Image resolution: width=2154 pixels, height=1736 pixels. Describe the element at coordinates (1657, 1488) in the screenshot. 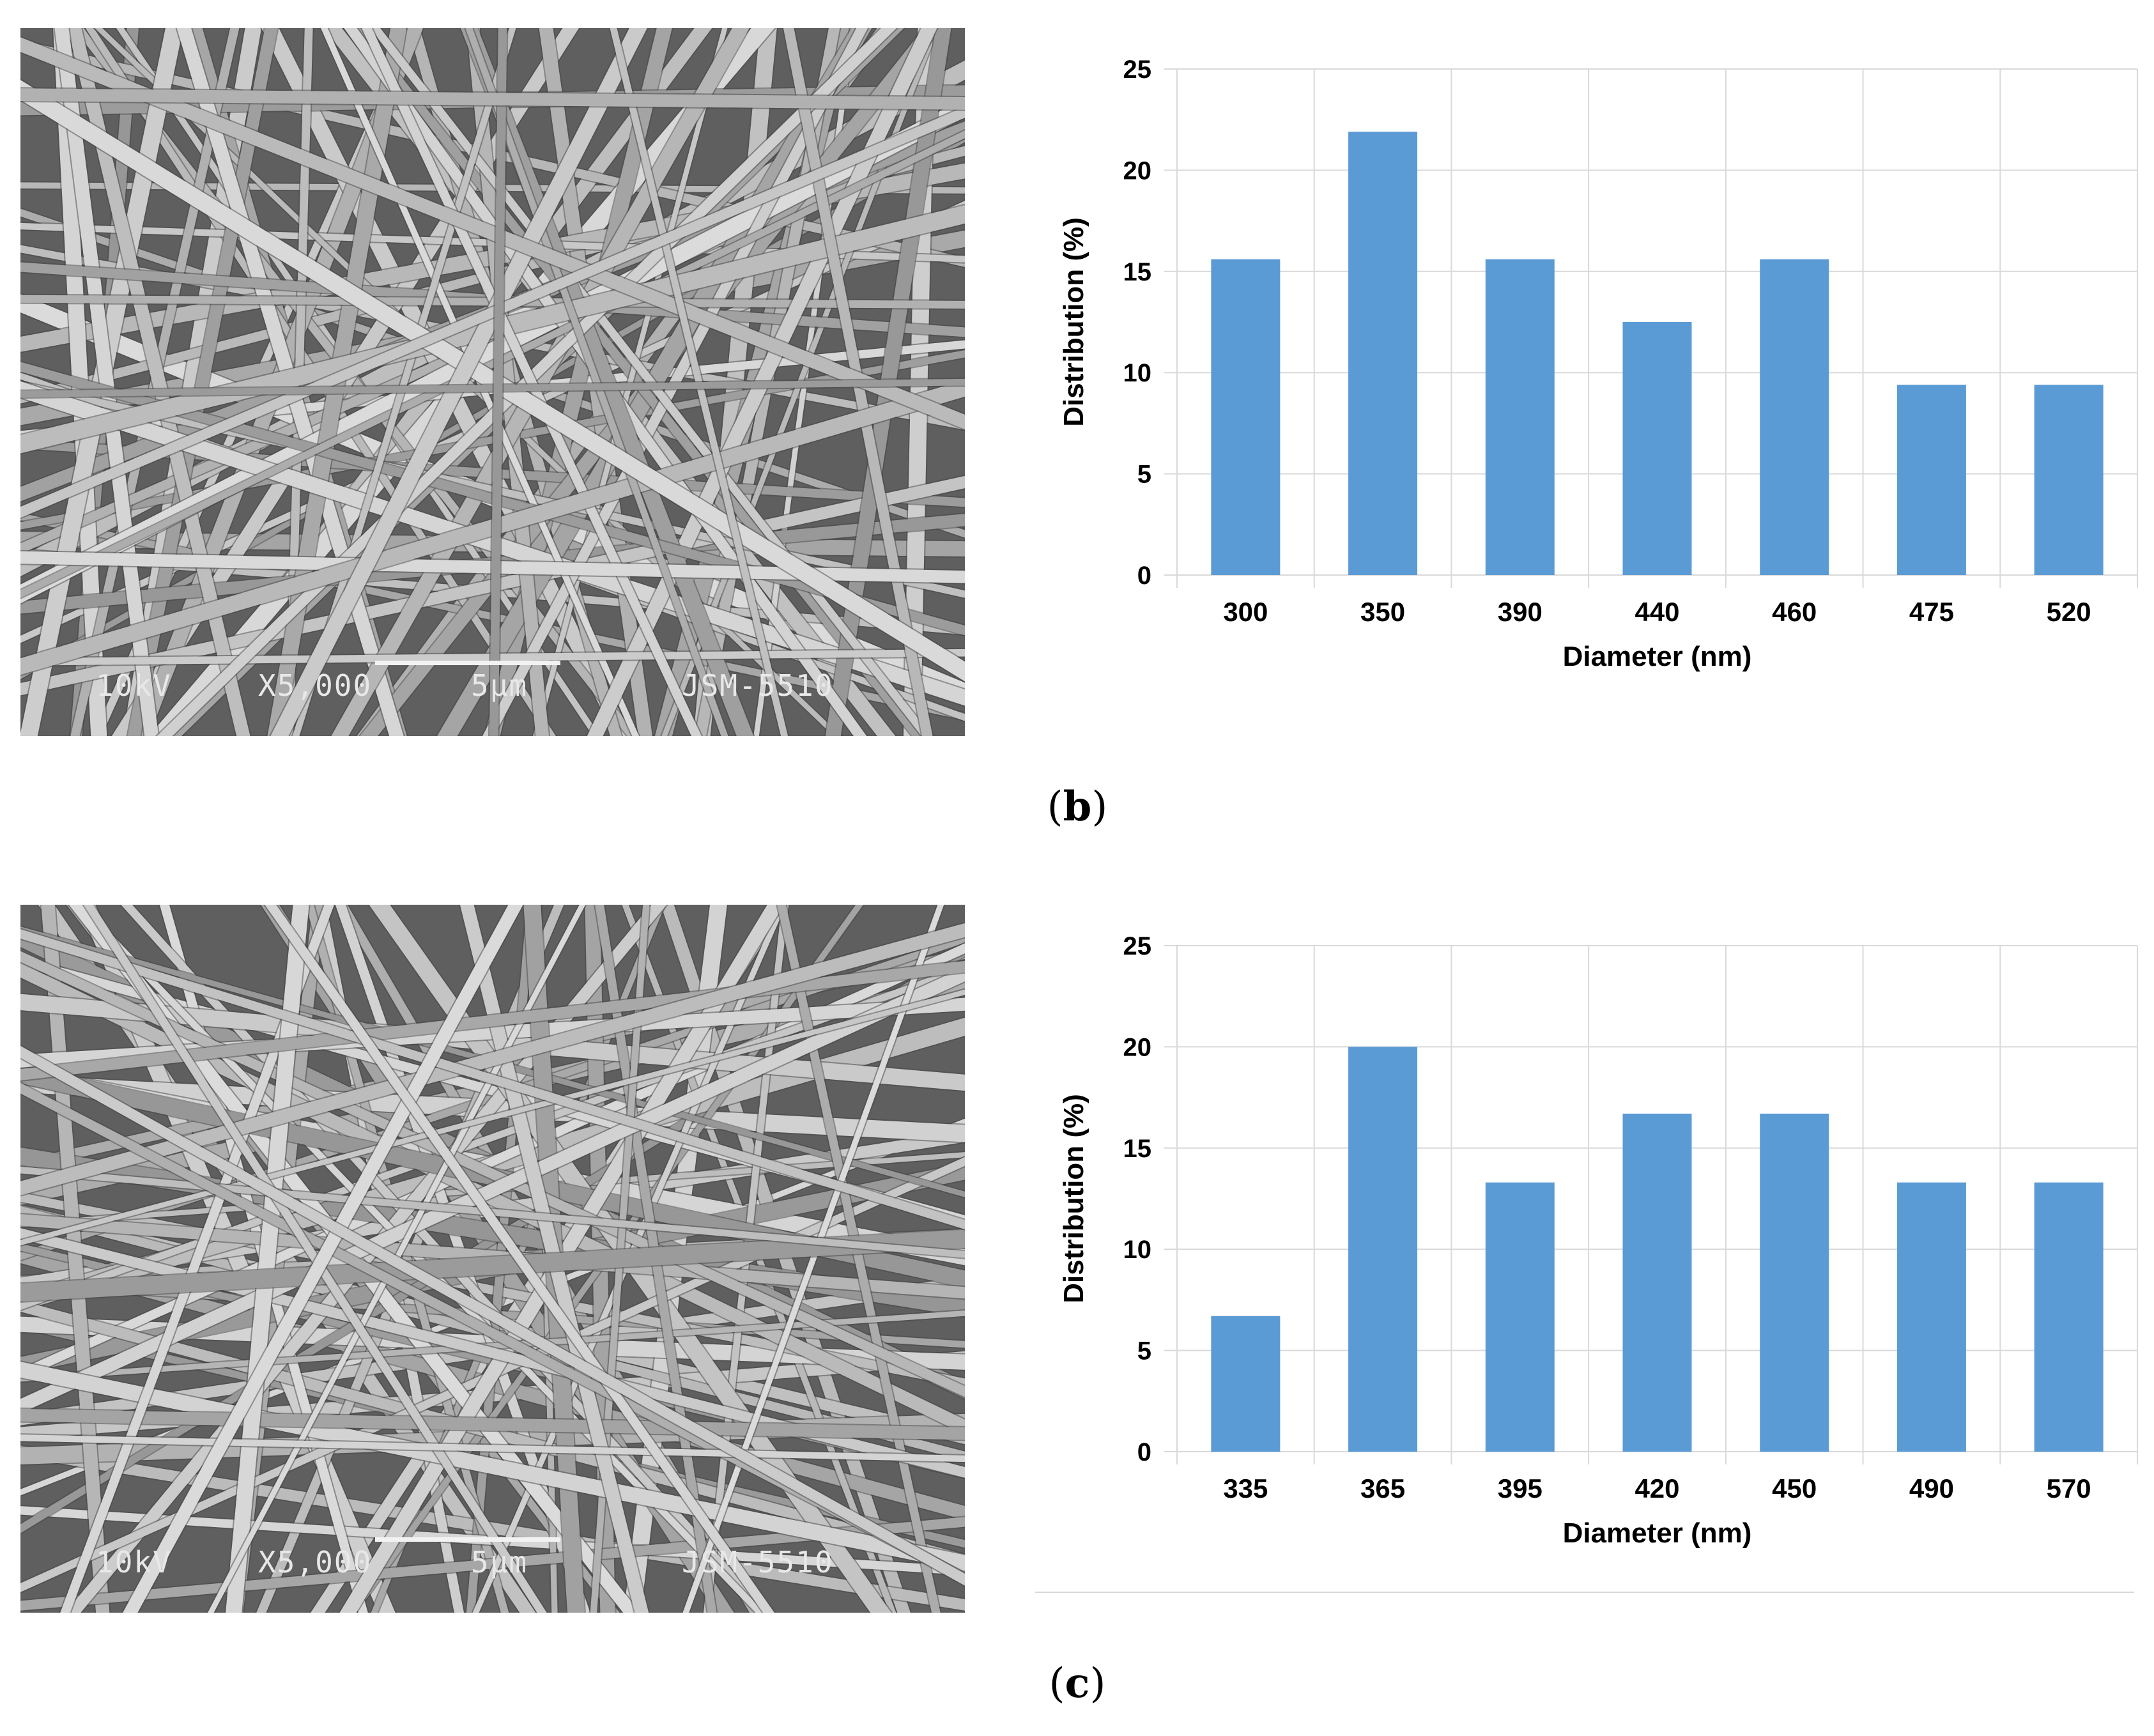

I see `x-tick-label: 420` at that location.